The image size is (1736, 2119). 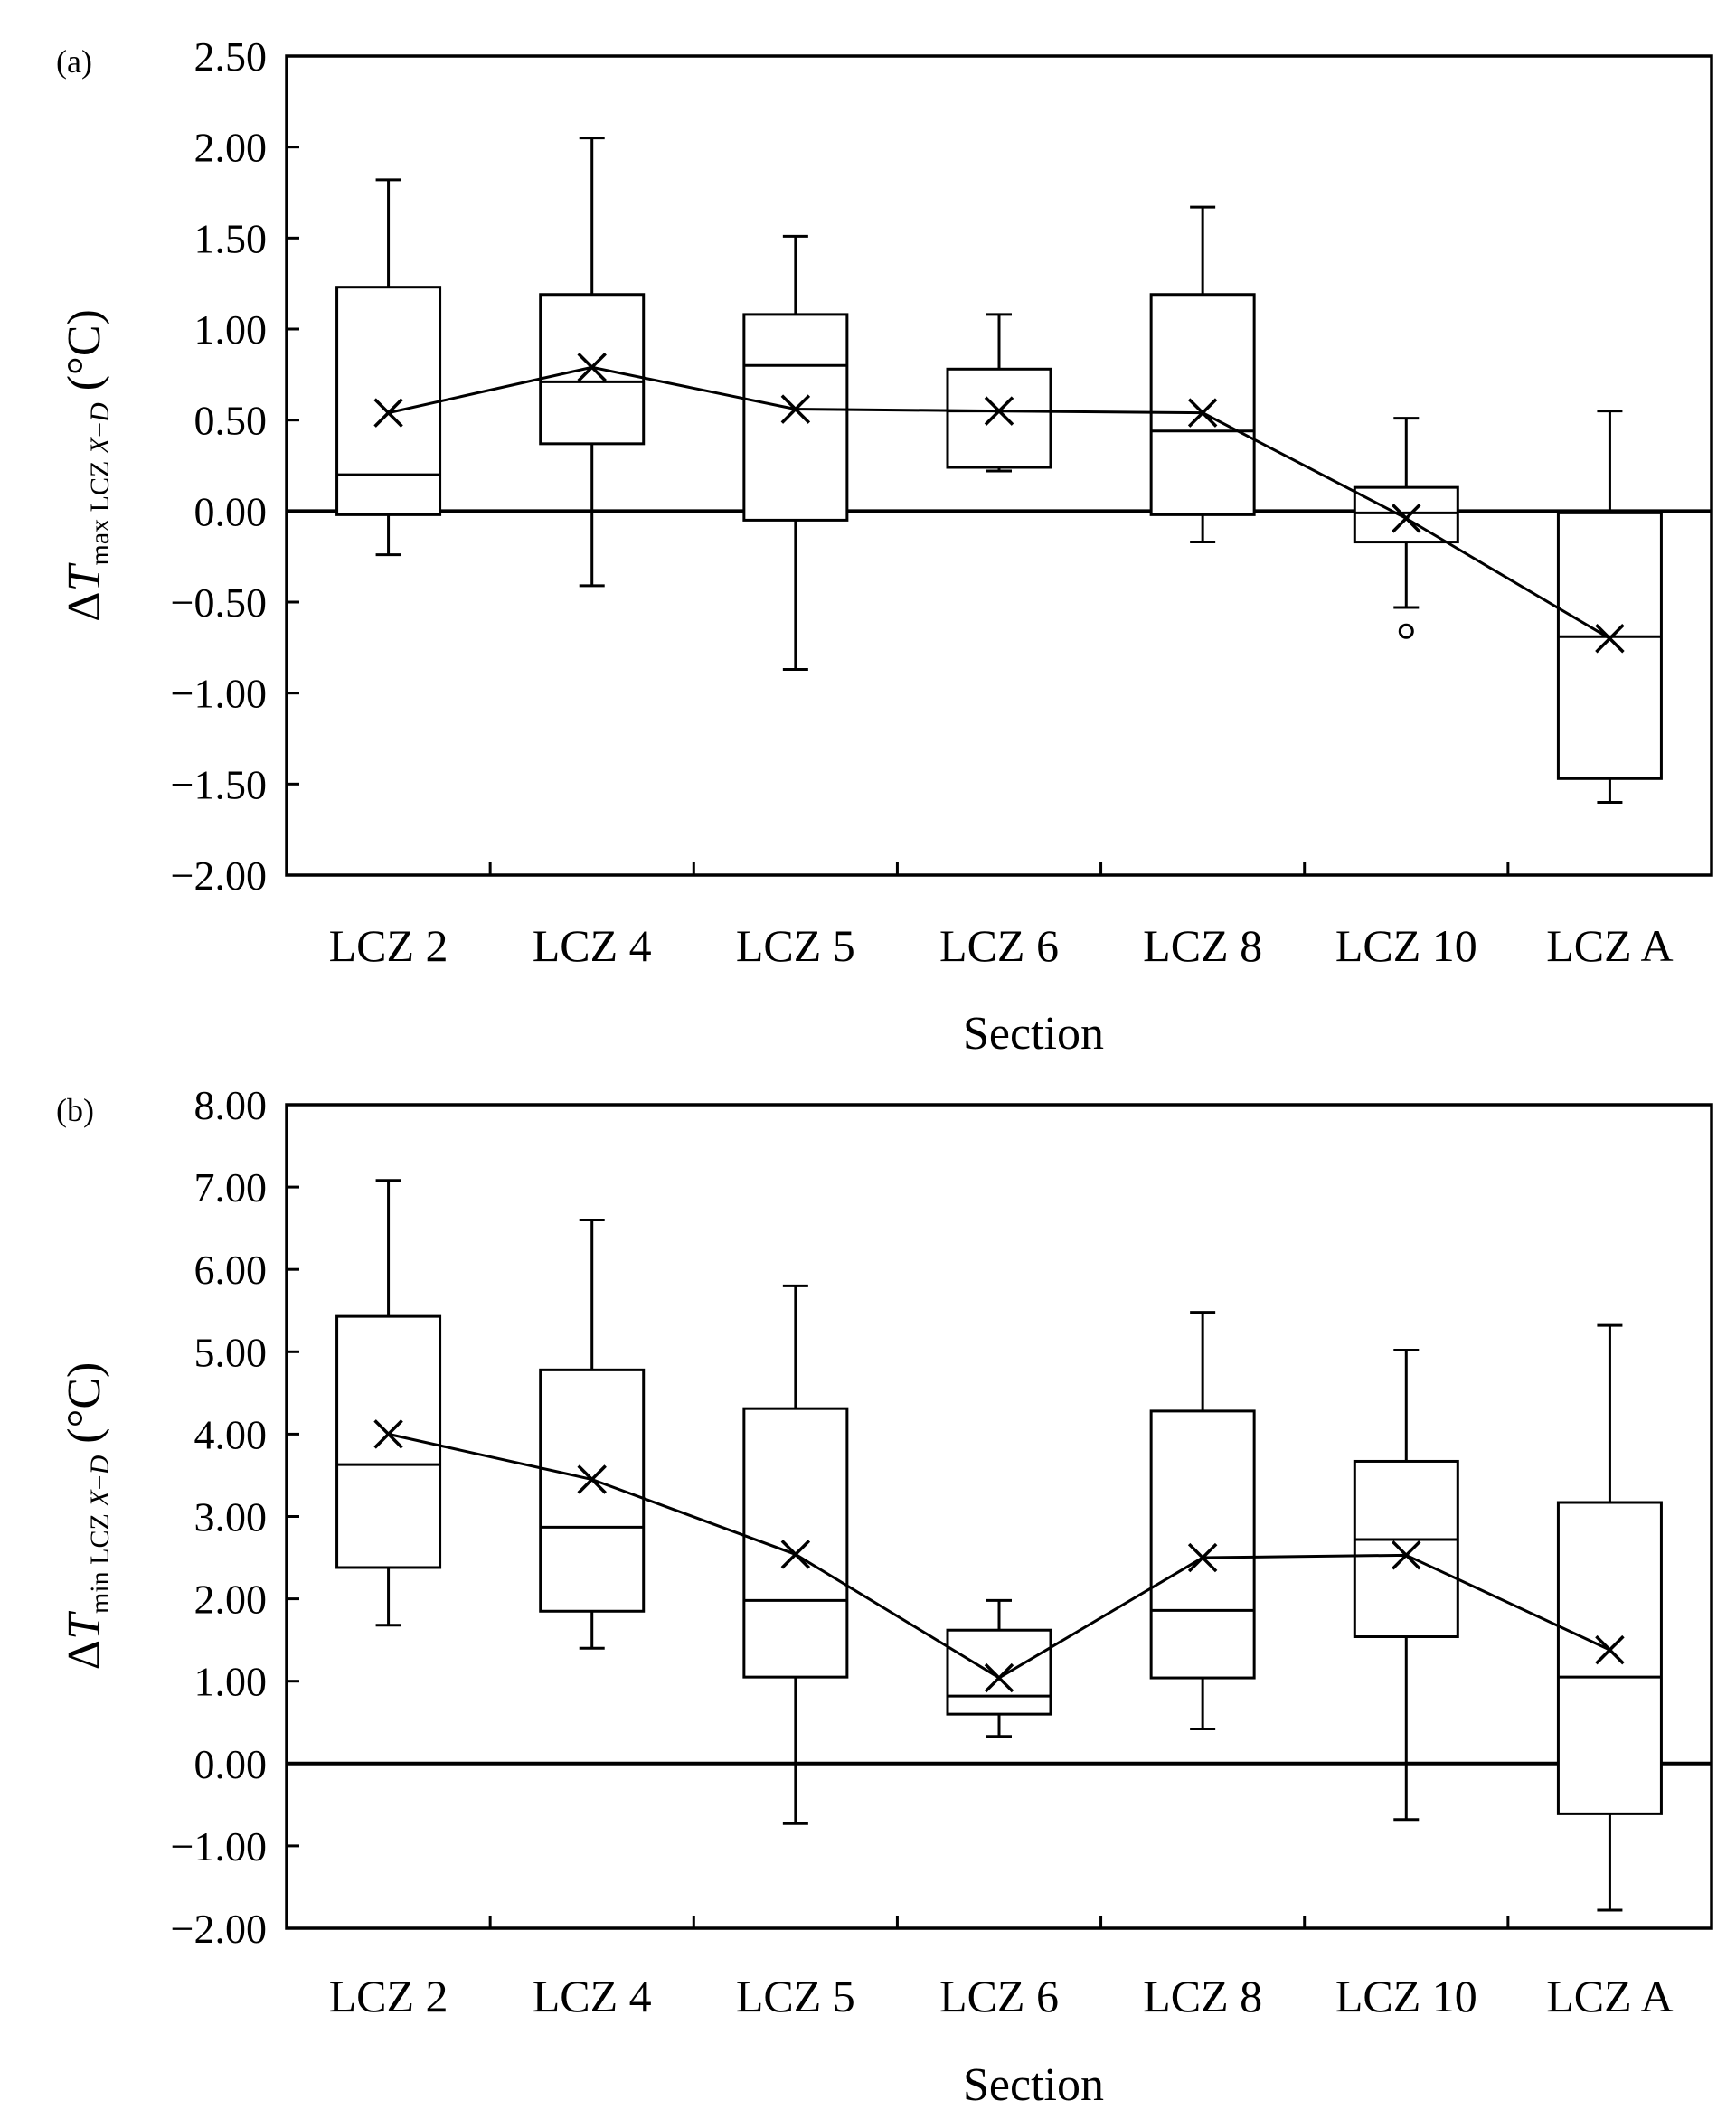 I want to click on y-tick-label: −1.50, so click(x=219, y=784).